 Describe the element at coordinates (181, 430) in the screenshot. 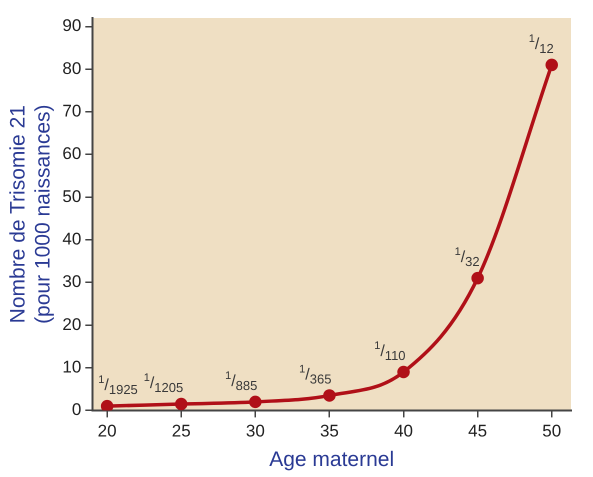

I see `x-tick-label: 25` at that location.